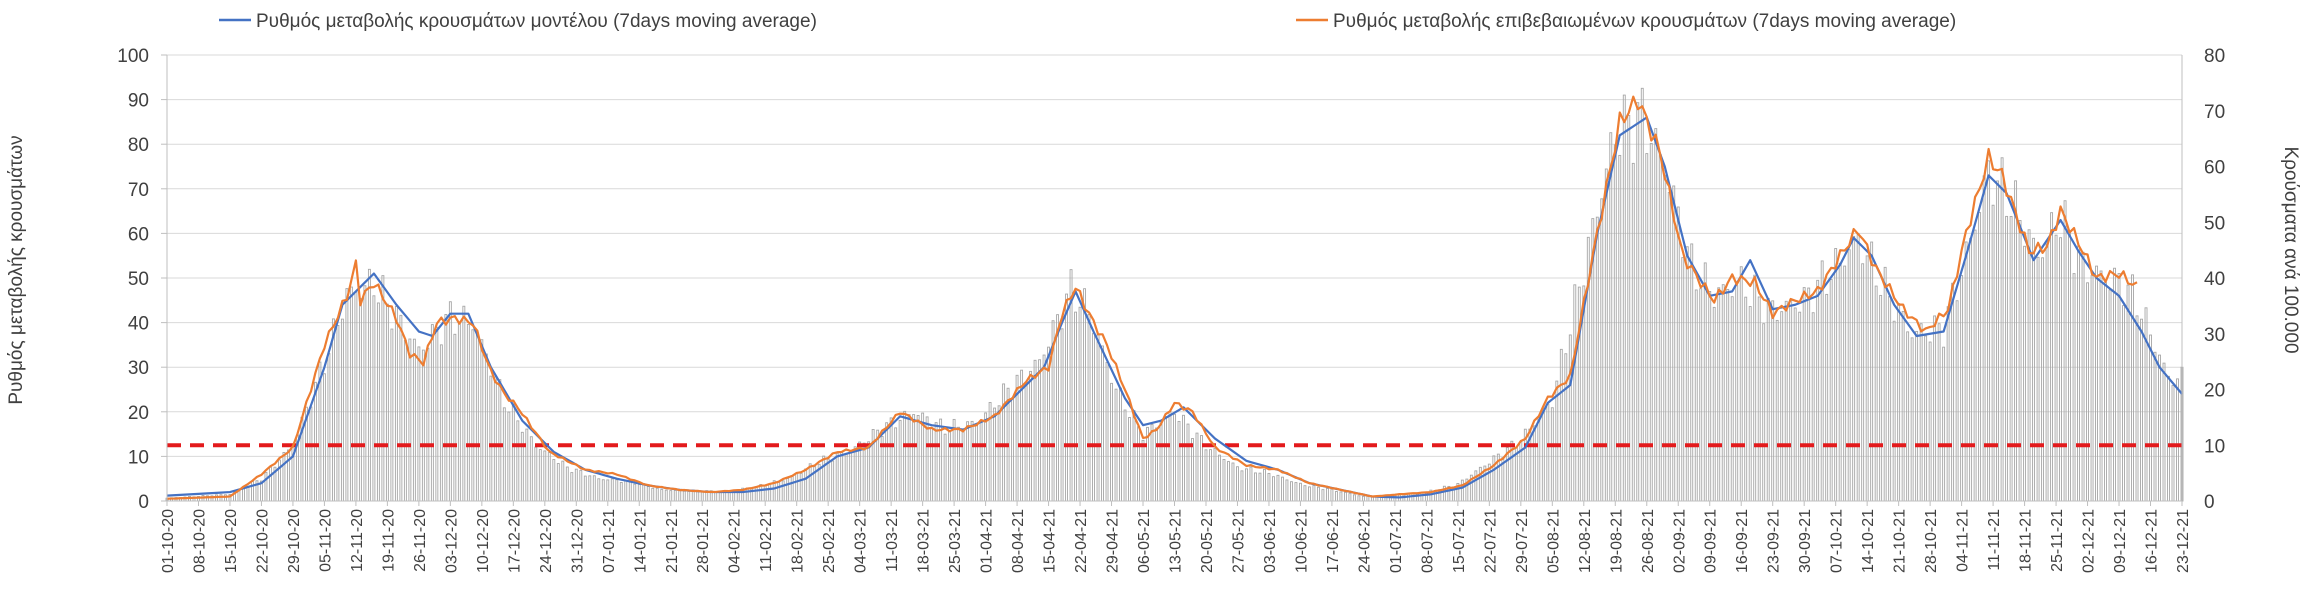 The image size is (2321, 606). What do you see at coordinates (829, 541) in the screenshot?
I see `x-tick-label: 25-02-21` at bounding box center [829, 541].